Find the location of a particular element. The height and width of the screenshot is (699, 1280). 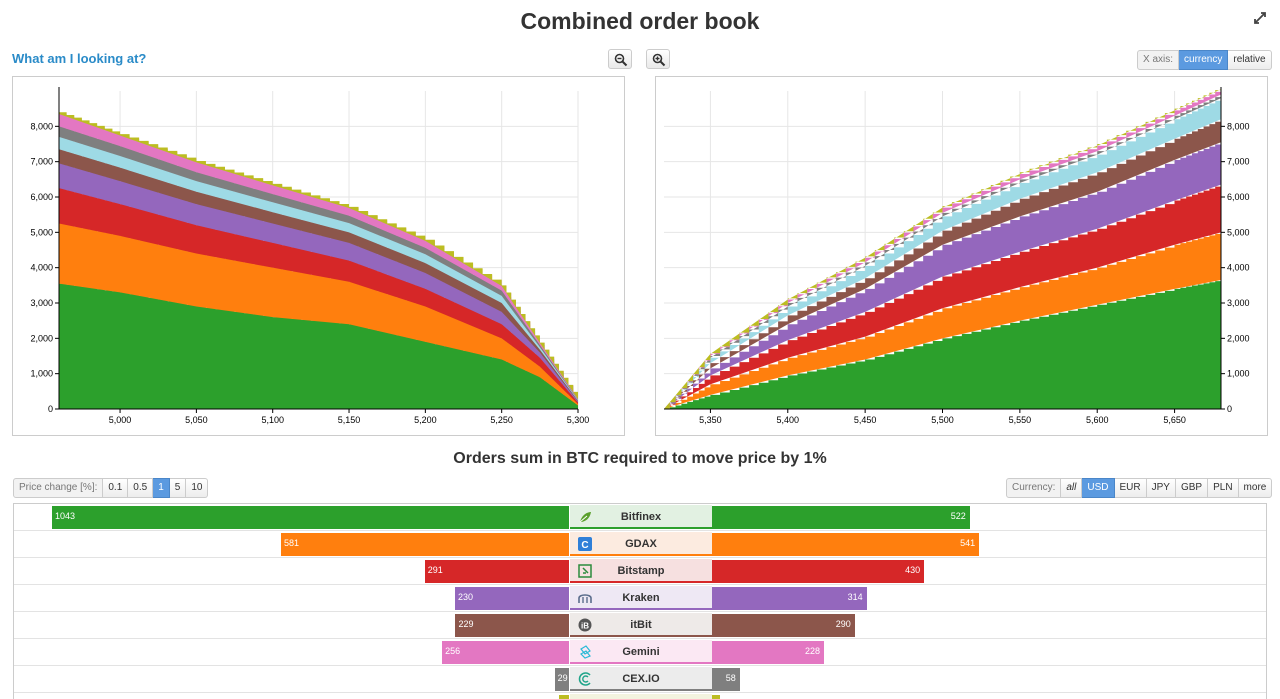

price-change-selector: Price change [%]: 0.1 0.5 1 5 10 is located at coordinates (111, 488).